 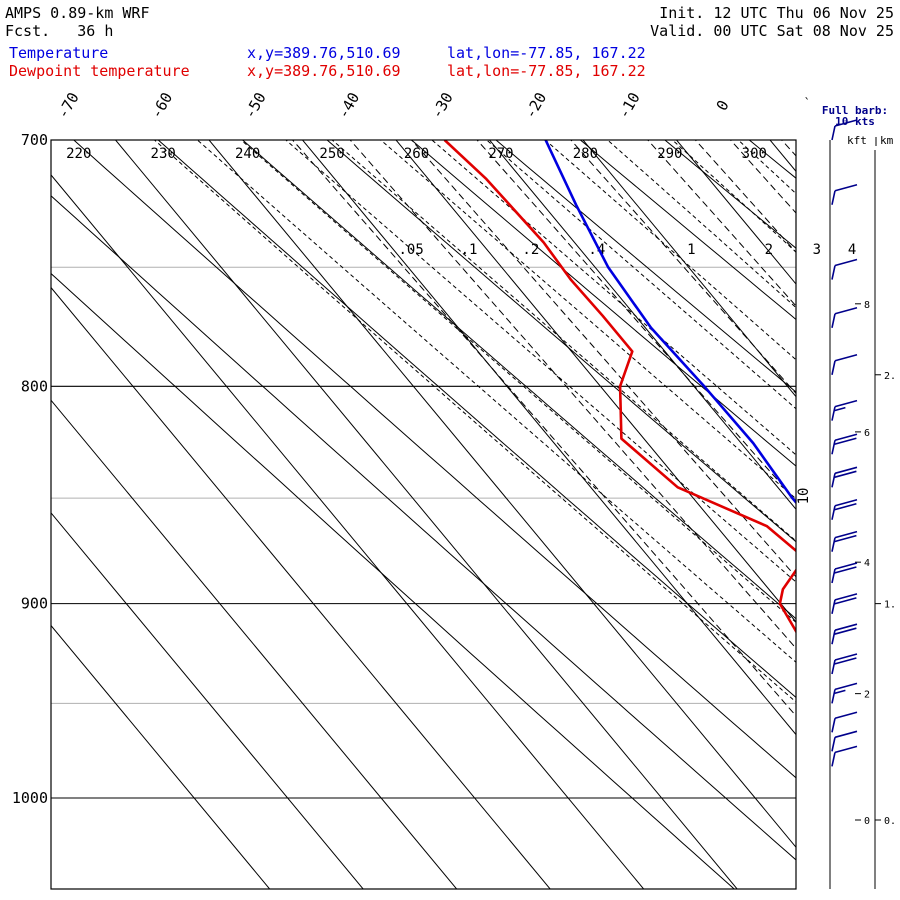 I want to click on theta-label: 220, so click(x=78, y=154).